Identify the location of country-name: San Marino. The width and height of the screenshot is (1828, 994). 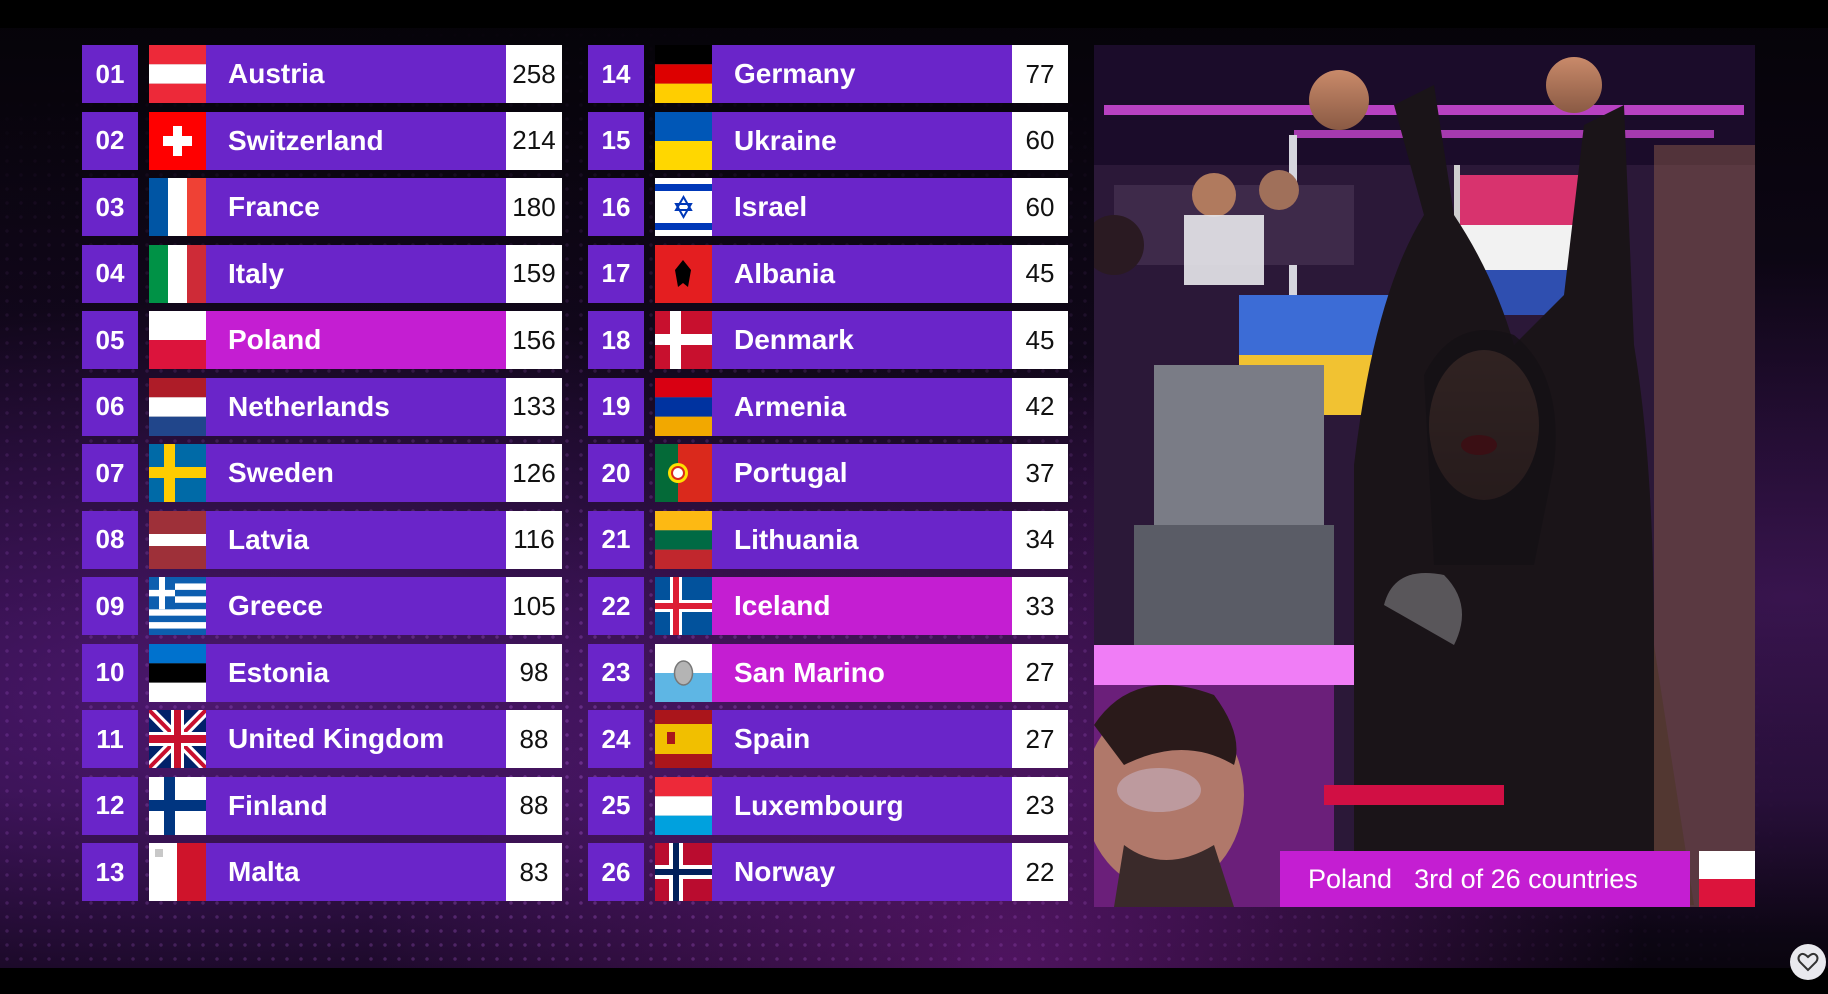
(809, 672).